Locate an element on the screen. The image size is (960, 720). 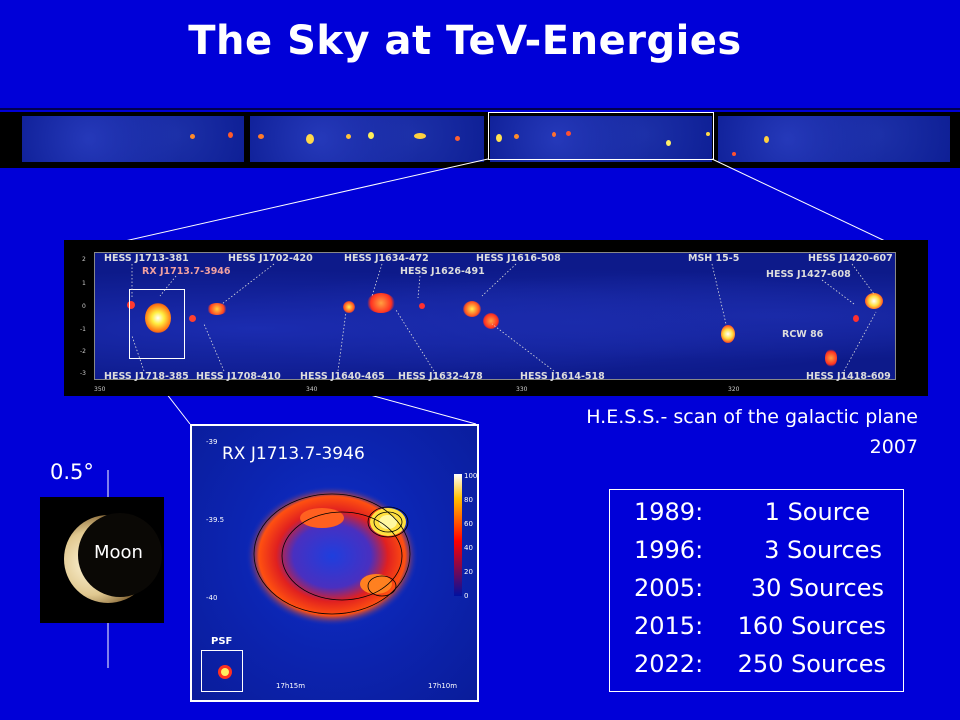
source-rxj1713 is located at coordinates (158, 318).